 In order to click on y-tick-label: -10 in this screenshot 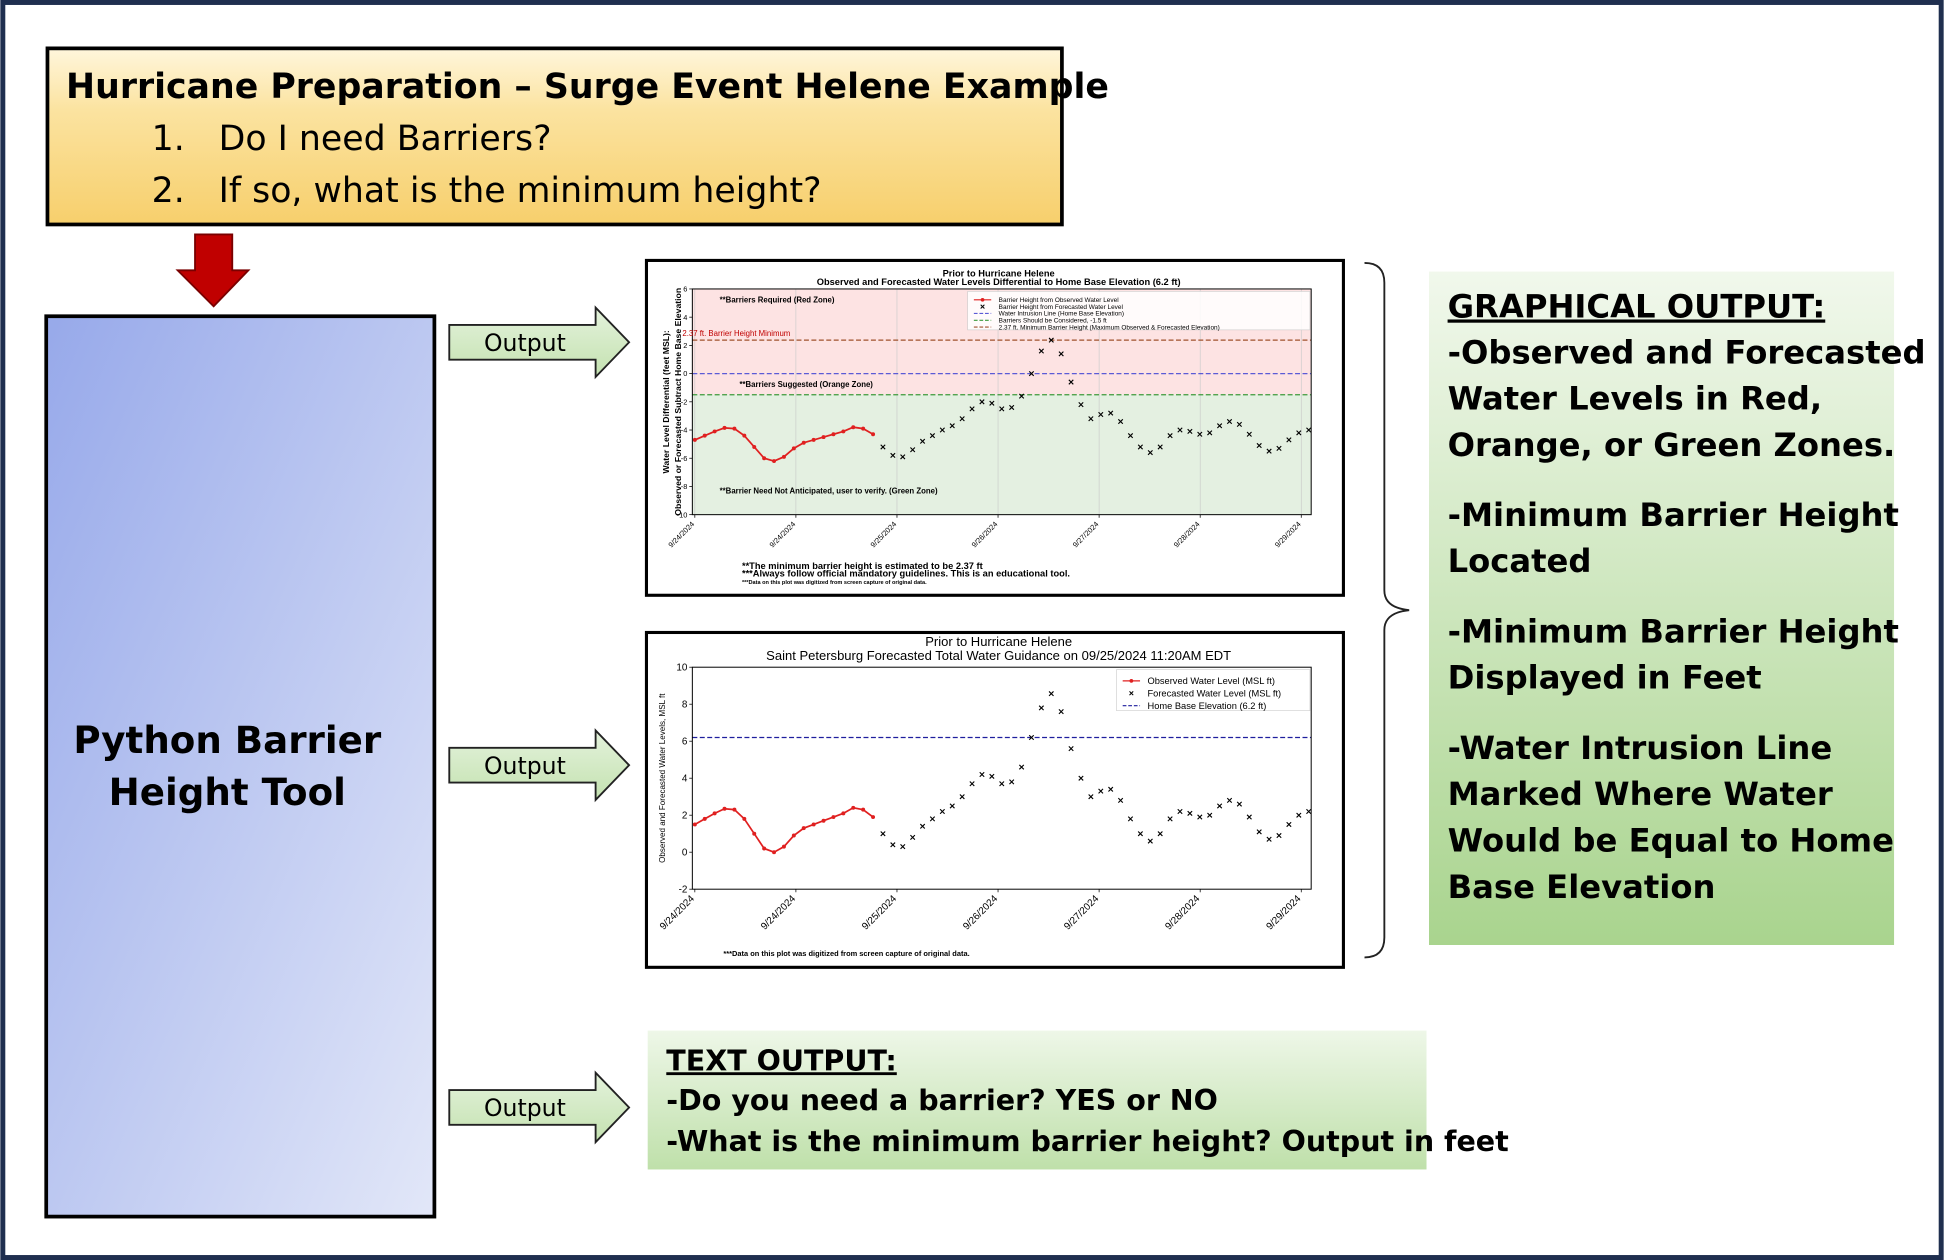, I will do `click(682, 514)`.